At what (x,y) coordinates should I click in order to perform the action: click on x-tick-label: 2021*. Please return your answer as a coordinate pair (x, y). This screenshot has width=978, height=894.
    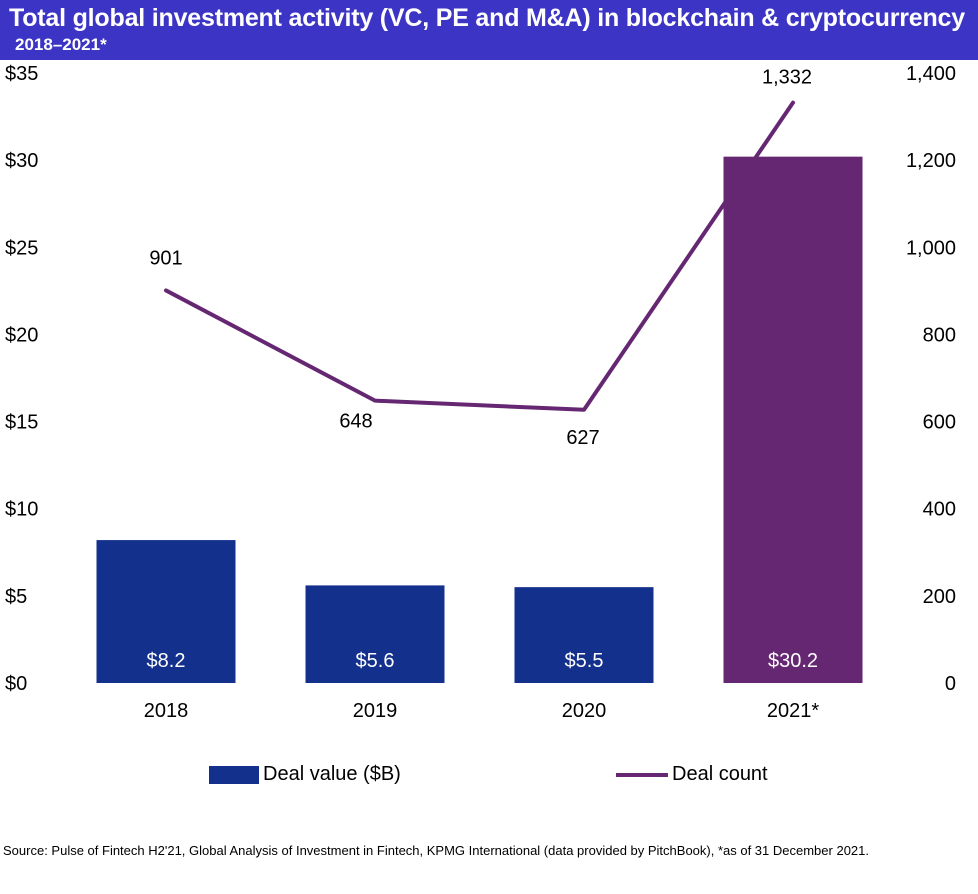
    Looking at the image, I should click on (793, 711).